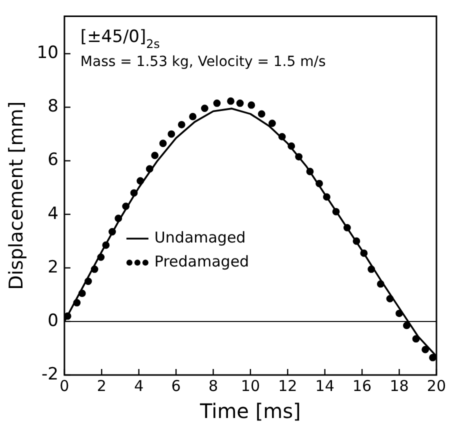  I want to click on x-axis-title: Time [ms], so click(250, 411).